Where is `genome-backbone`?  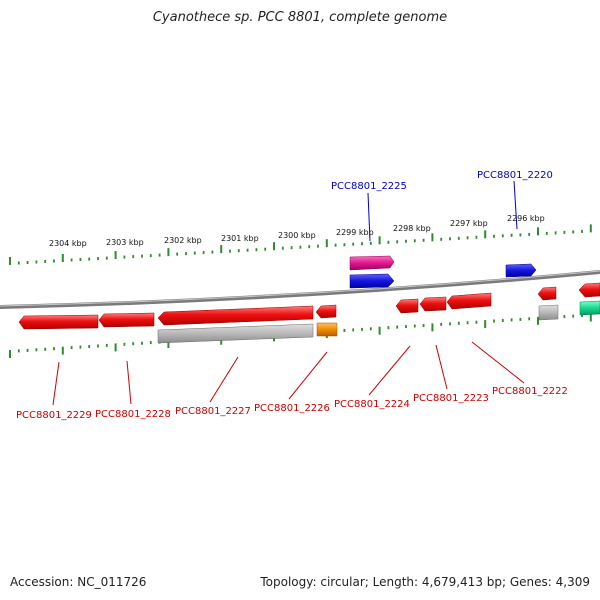 genome-backbone is located at coordinates (300, 289).